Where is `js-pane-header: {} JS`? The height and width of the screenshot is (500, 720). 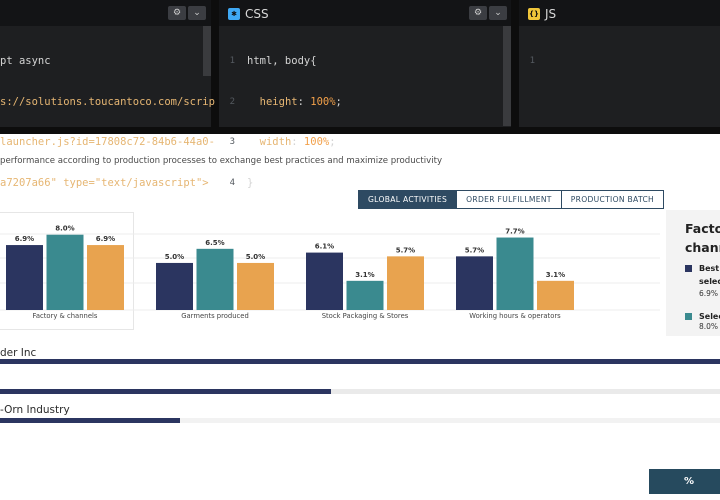
js-pane-header: {} JS is located at coordinates (619, 13).